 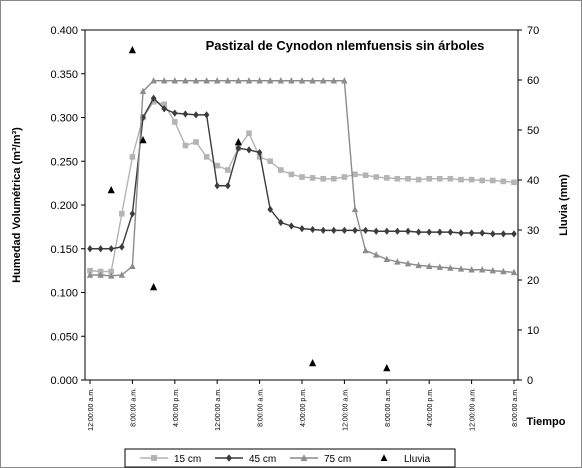 What do you see at coordinates (262, 459) in the screenshot?
I see `legend-label: 45 cm` at bounding box center [262, 459].